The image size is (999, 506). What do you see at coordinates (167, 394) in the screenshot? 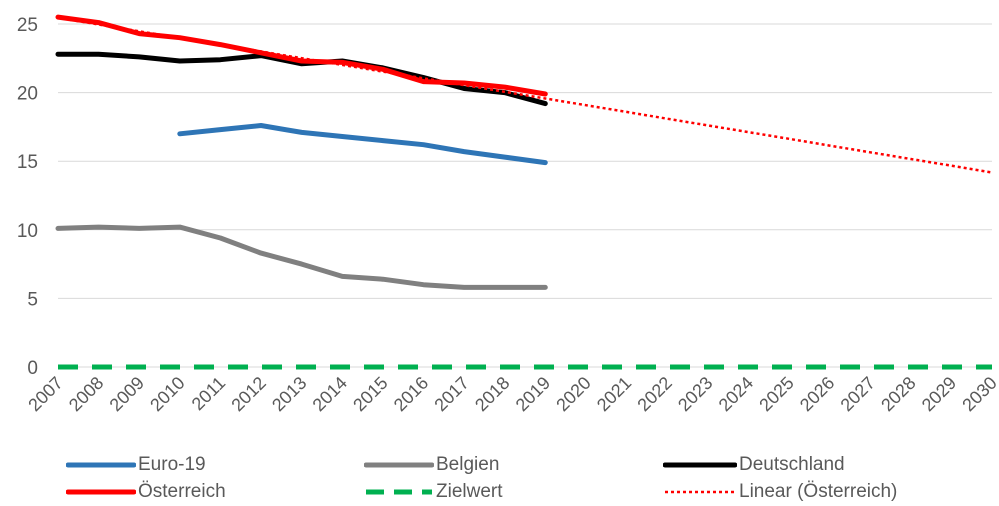
I see `x-tick-label: 2010` at bounding box center [167, 394].